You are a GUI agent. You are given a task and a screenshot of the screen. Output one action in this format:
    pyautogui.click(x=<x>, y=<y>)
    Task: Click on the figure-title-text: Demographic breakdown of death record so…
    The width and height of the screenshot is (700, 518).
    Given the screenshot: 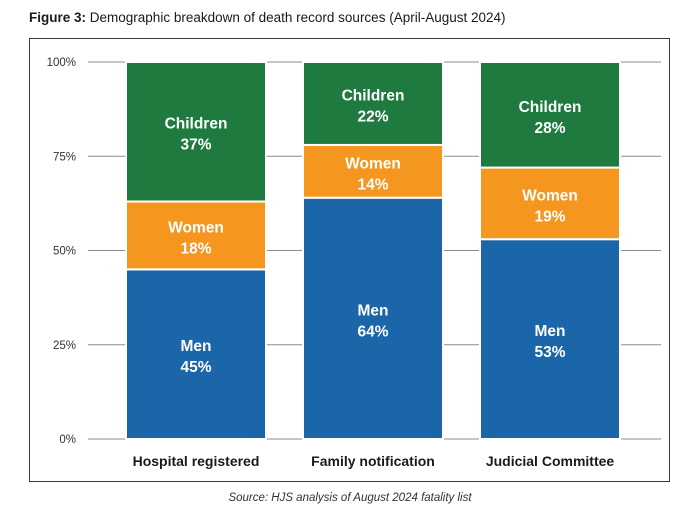 What is the action you would take?
    pyautogui.click(x=297, y=17)
    